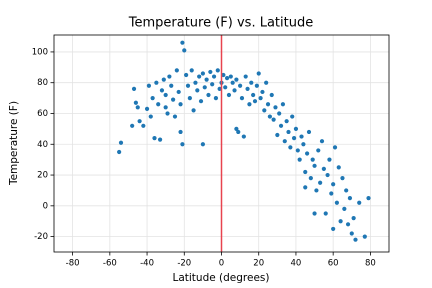 The image size is (432, 288). I want to click on y-tick-label: 60, so click(42, 114).